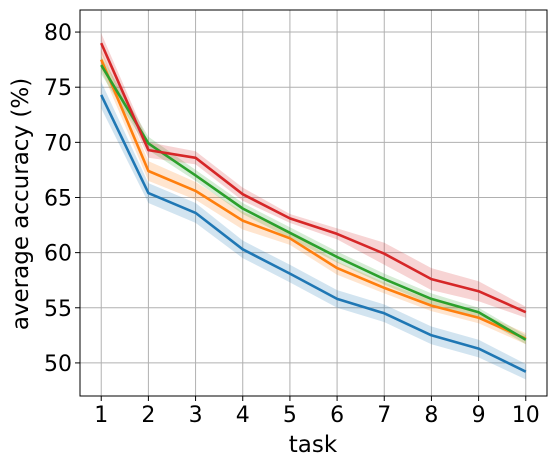 The width and height of the screenshot is (556, 468). I want to click on y-tick-label: 70, so click(58, 143).